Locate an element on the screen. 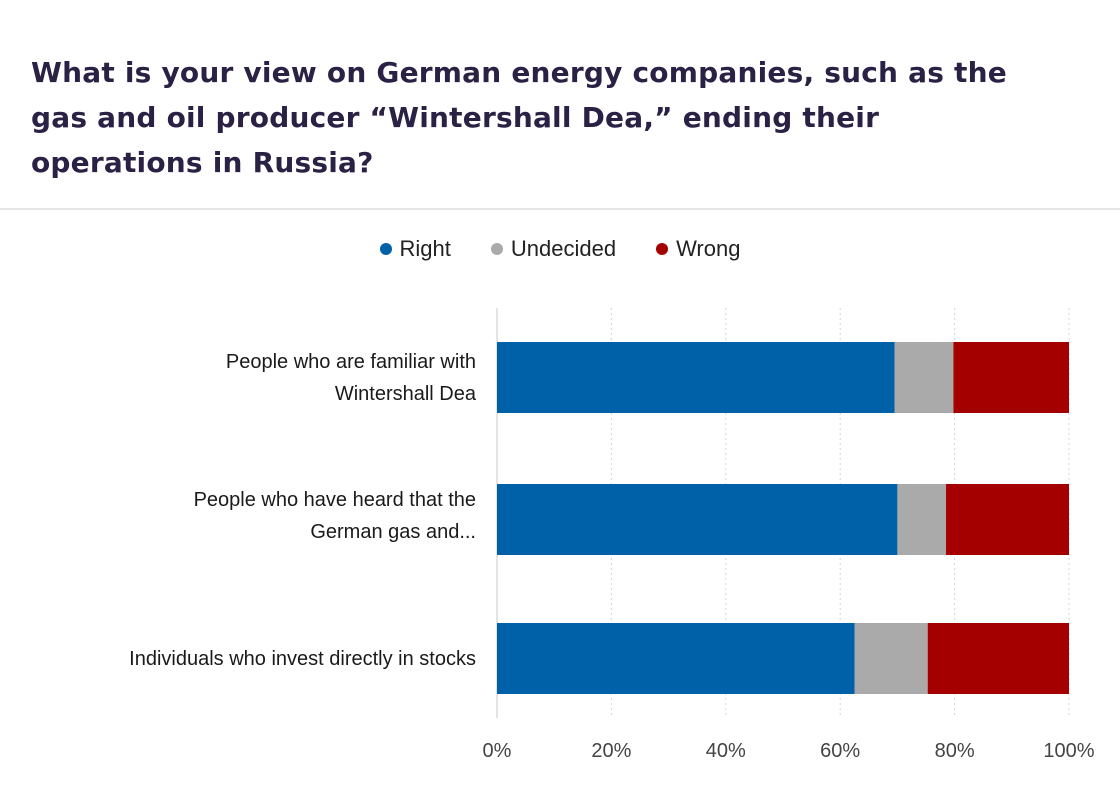  x-tick-label: 0% is located at coordinates (497, 751).